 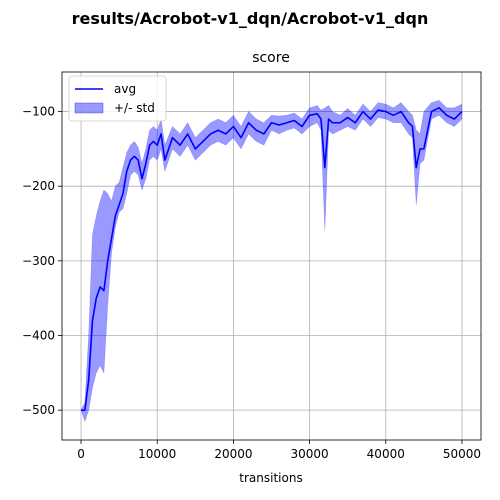 I want to click on y-tick-label-4: −100, so click(x=38, y=112).